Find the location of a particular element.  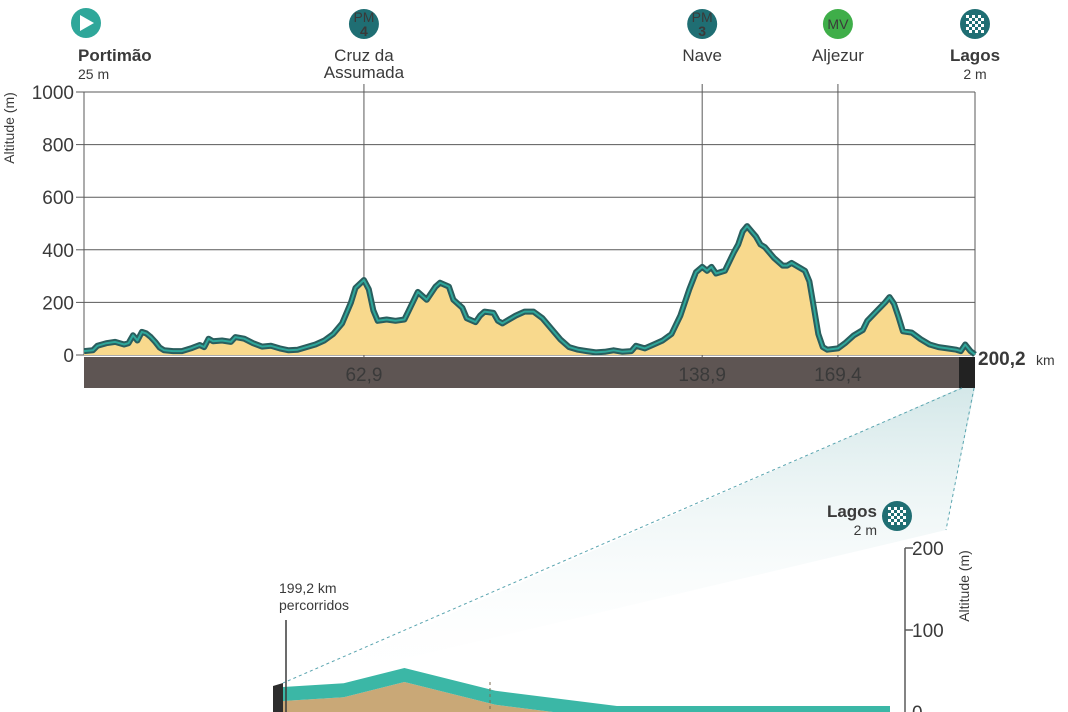

km-label: 62,9 is located at coordinates (363, 375).